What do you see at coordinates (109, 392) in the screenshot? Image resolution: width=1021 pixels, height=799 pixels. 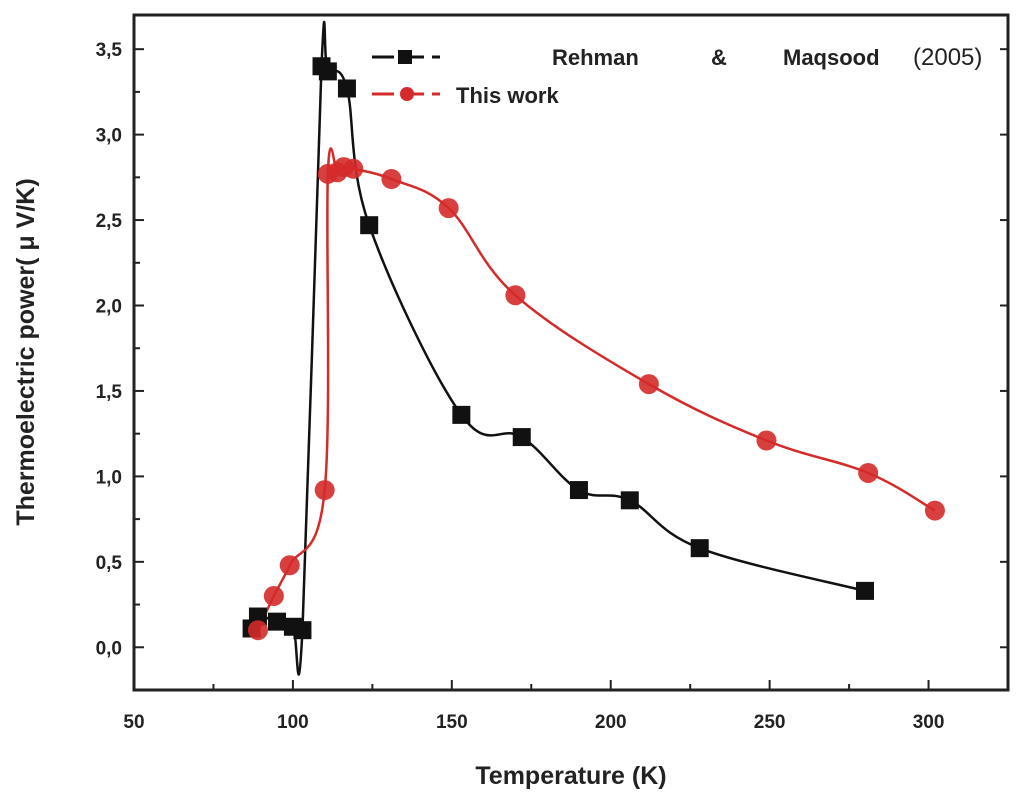 I see `y-tick-label: 1,5` at bounding box center [109, 392].